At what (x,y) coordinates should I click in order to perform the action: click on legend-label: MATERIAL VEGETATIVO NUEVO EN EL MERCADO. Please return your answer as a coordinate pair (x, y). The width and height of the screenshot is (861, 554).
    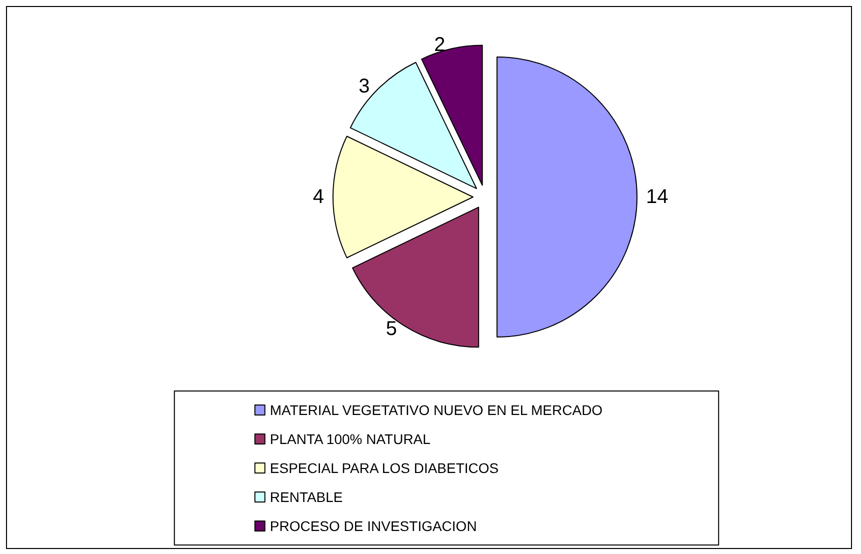
    Looking at the image, I should click on (436, 410).